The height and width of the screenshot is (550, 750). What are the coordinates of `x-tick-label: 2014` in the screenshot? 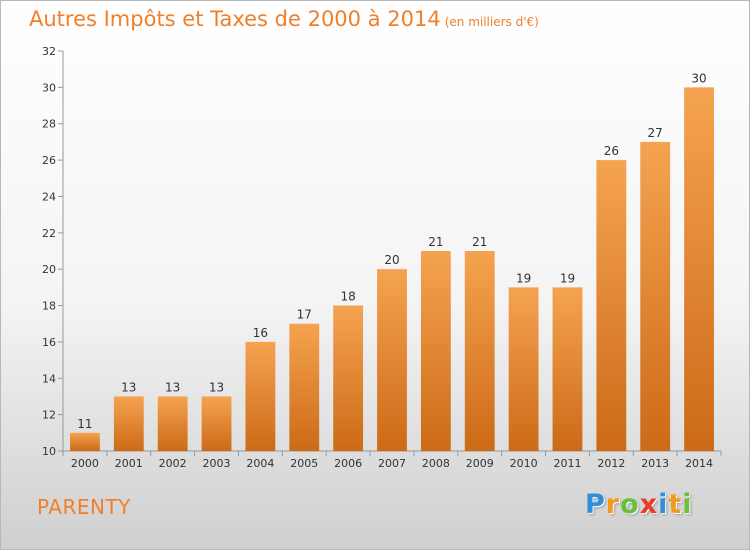 It's located at (699, 463).